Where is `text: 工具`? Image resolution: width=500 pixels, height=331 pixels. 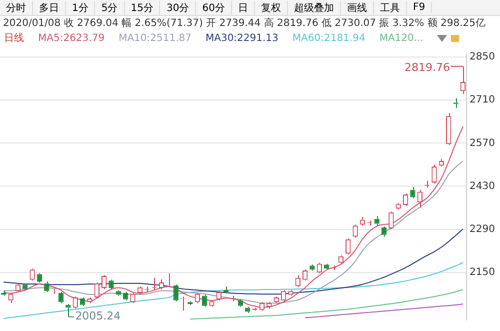
text: 工具 is located at coordinates (390, 7).